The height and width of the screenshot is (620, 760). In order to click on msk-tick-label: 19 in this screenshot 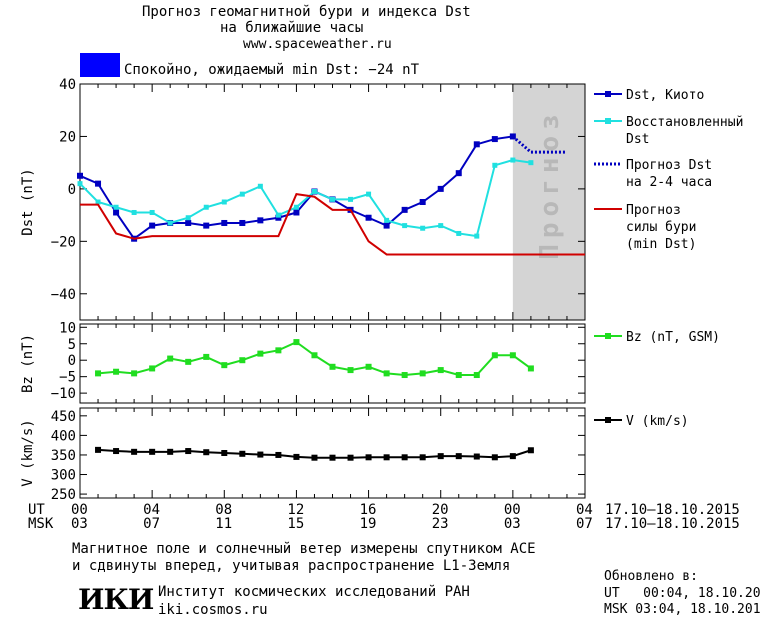, I will do `click(368, 524)`.